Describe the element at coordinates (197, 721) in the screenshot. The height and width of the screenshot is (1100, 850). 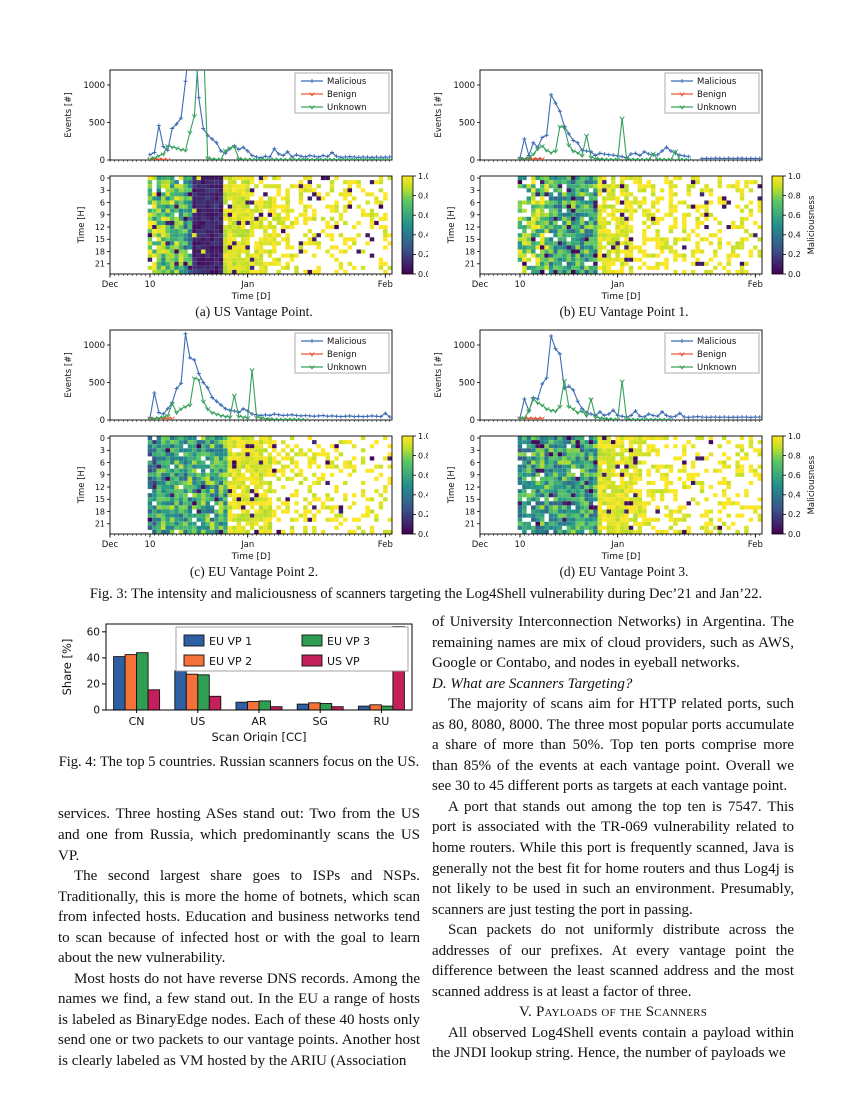
I see `svg-text: US` at that location.